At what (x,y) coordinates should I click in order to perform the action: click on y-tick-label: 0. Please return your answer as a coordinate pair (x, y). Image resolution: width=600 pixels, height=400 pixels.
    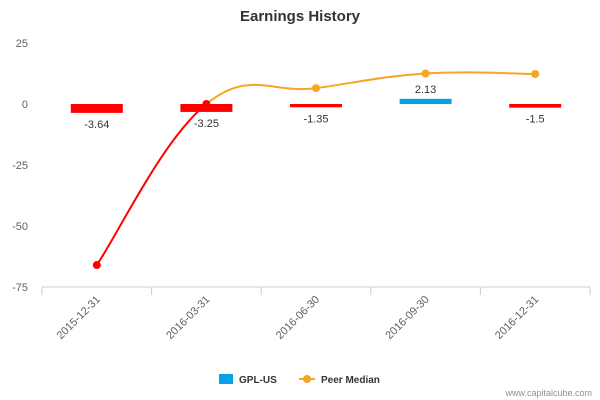
    Looking at the image, I should click on (25, 105).